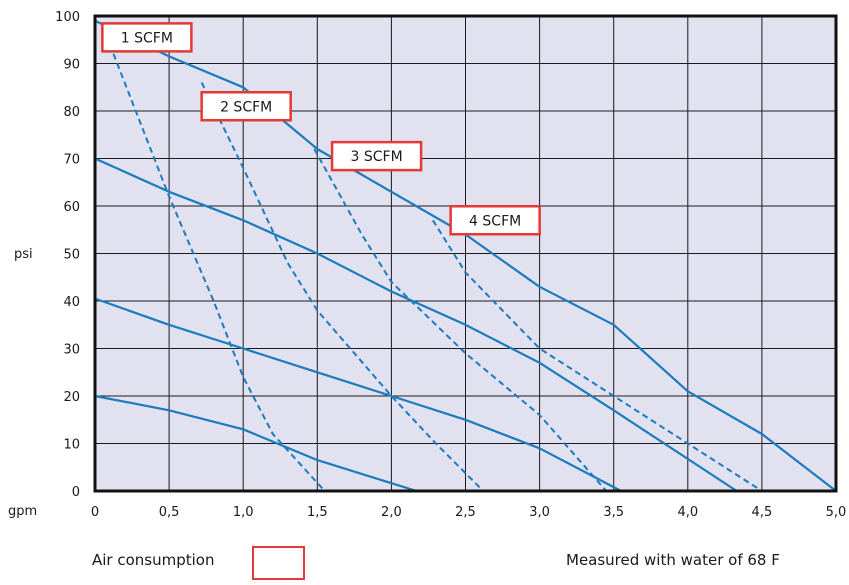 This screenshot has width=849, height=585. What do you see at coordinates (71, 160) in the screenshot?
I see `y-tick-label: 70` at bounding box center [71, 160].